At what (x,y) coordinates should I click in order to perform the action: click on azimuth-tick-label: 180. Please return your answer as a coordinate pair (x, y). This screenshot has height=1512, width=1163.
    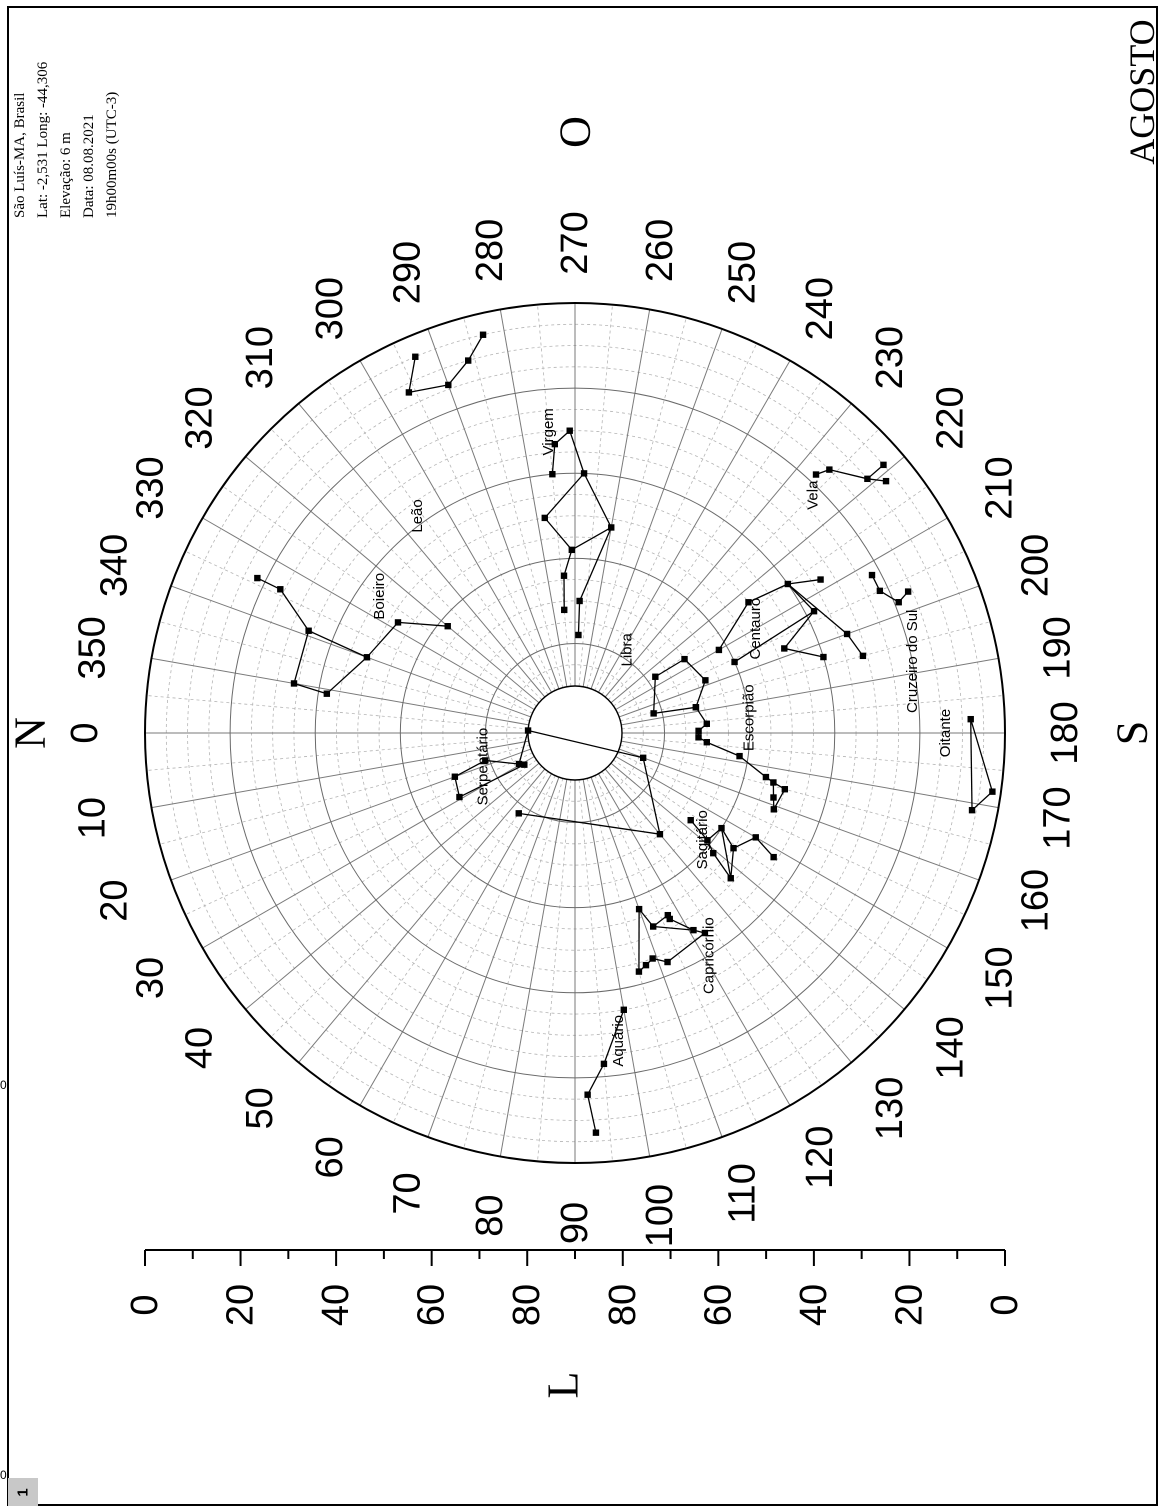
    Looking at the image, I should click on (1065, 732).